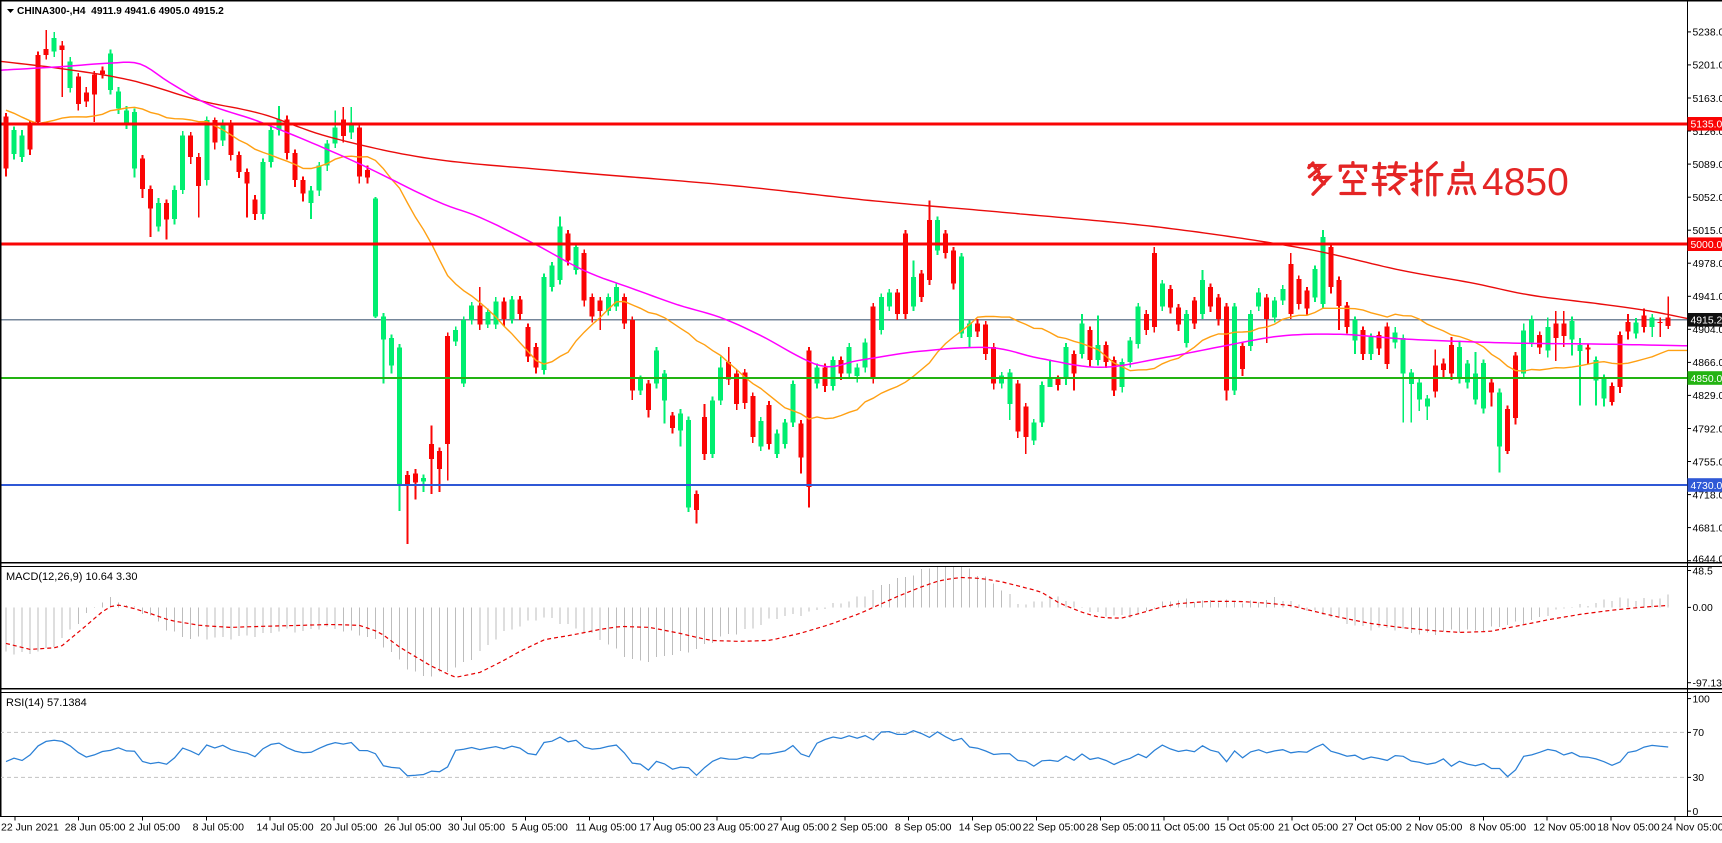 The image size is (1722, 843). I want to click on svg-text: 8 Sep 05:00, so click(923, 828).